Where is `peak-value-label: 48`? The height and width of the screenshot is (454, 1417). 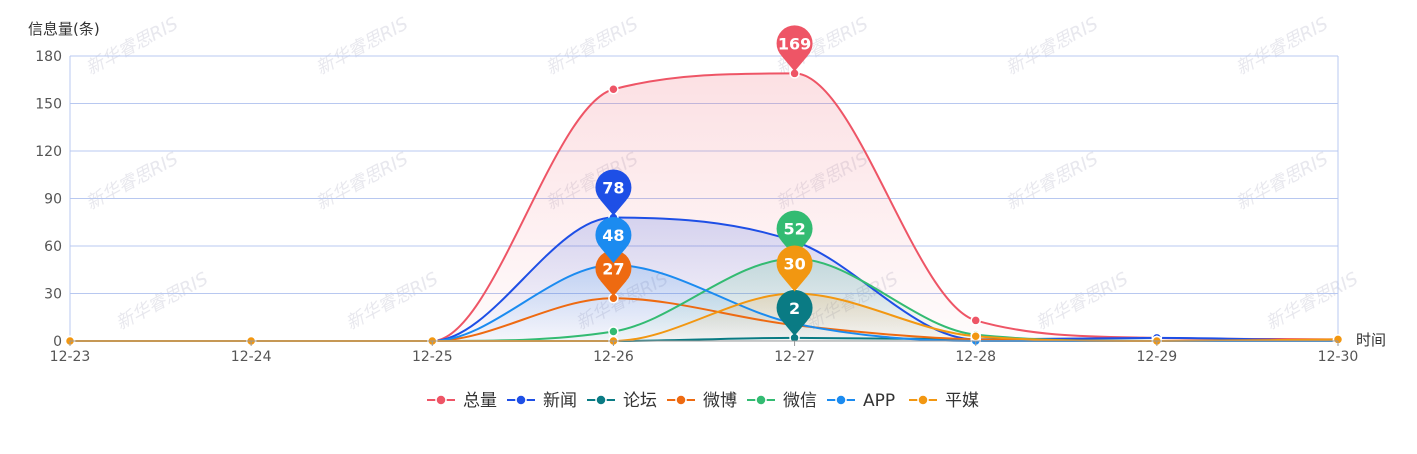 peak-value-label: 48 is located at coordinates (613, 235).